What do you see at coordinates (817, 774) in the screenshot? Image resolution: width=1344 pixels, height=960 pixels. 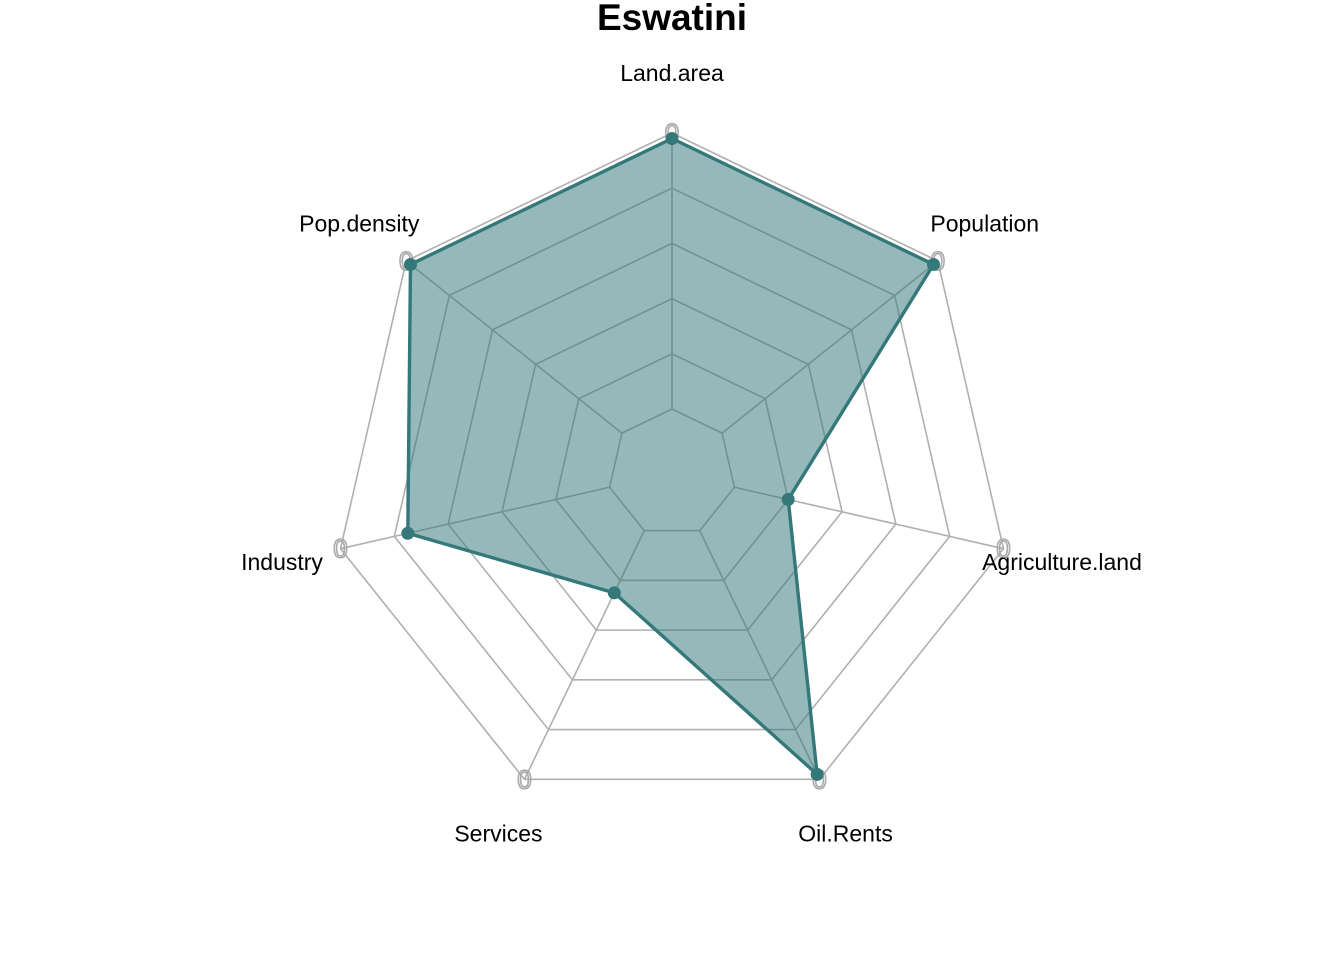 I see `data-point-oil-rents` at bounding box center [817, 774].